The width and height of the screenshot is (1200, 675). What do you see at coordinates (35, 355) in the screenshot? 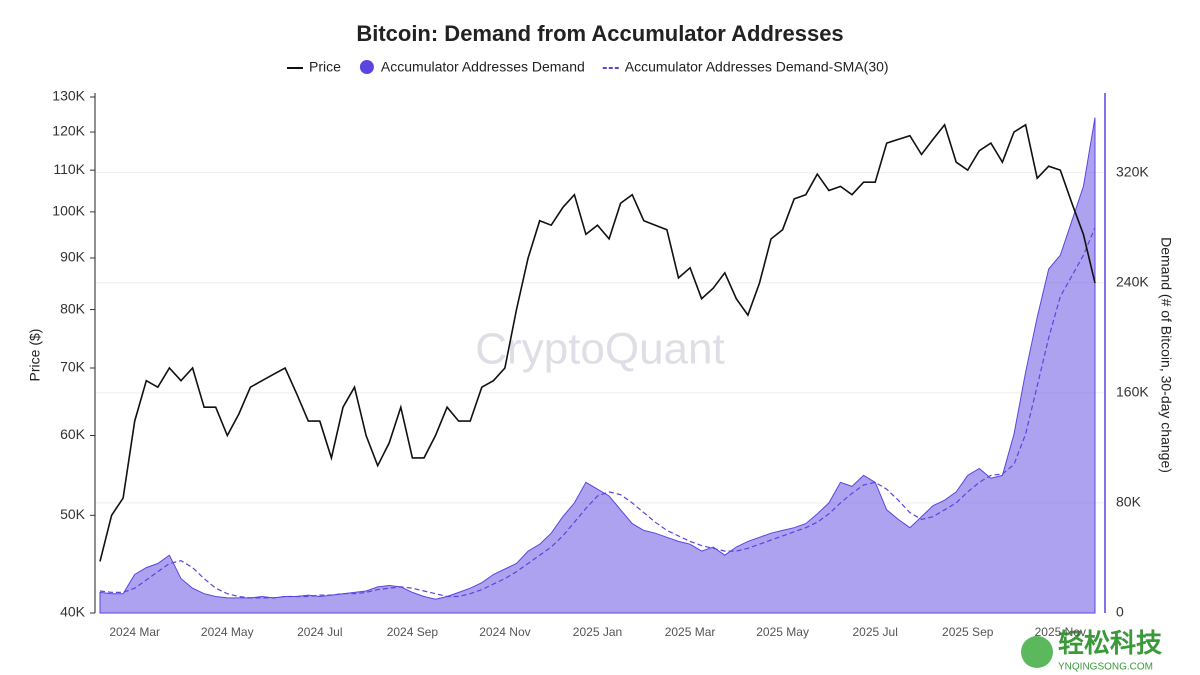
I see `y-axis-title: Price ($)` at bounding box center [35, 355].